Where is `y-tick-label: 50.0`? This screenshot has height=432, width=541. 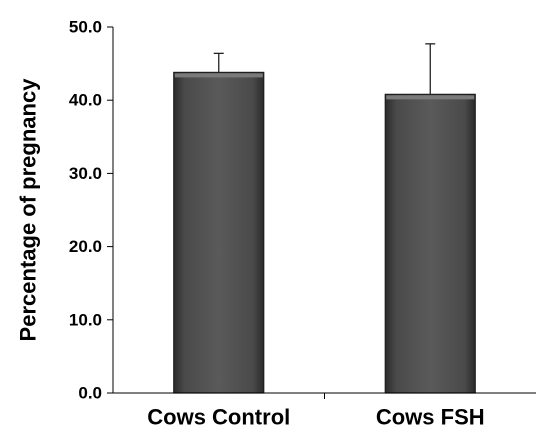 y-tick-label: 50.0 is located at coordinates (85, 27).